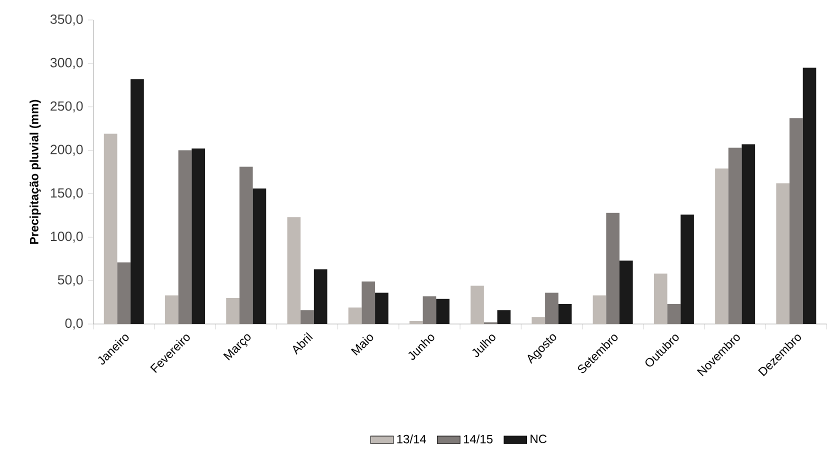  What do you see at coordinates (478, 439) in the screenshot?
I see `legend-label: 14/15` at bounding box center [478, 439].